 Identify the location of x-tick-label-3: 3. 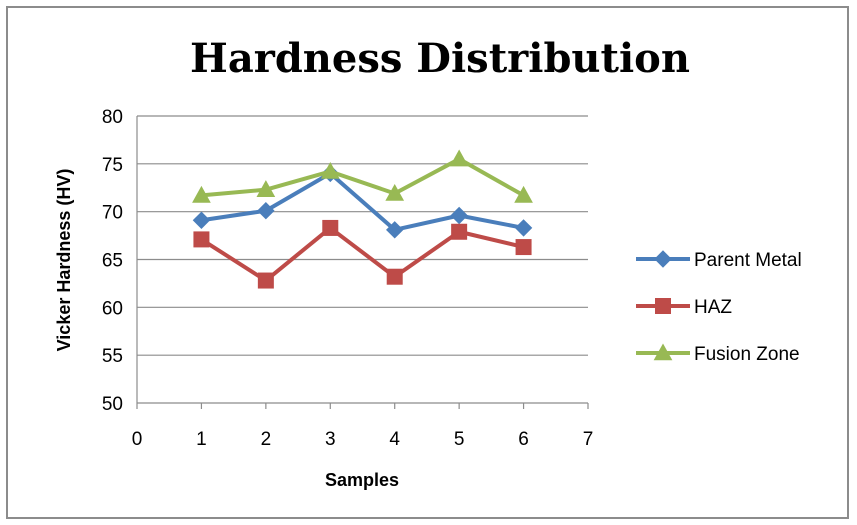
(330, 439).